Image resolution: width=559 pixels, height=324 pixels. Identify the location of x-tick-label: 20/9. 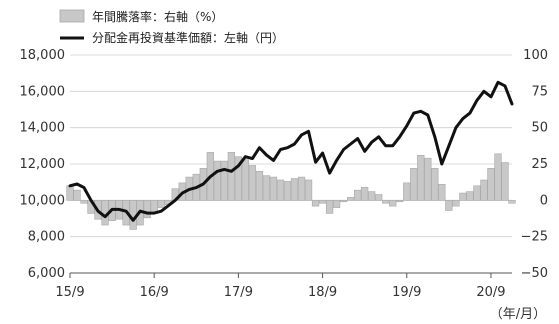
(490, 292).